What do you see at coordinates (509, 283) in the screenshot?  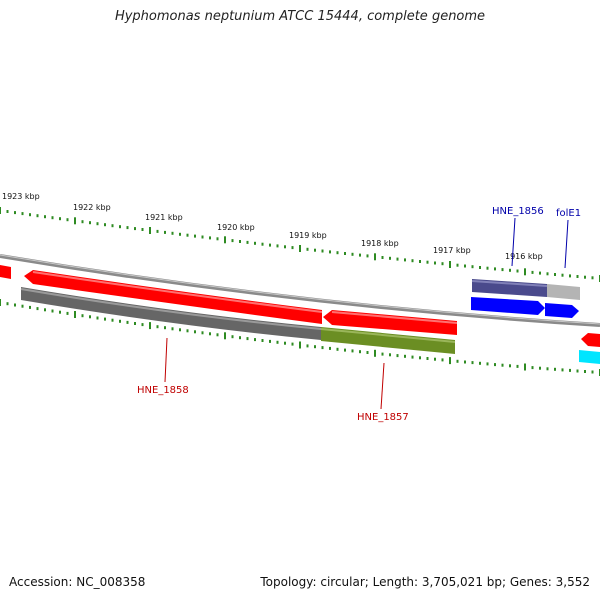 I see `cds-hne1856-shine` at bounding box center [509, 283].